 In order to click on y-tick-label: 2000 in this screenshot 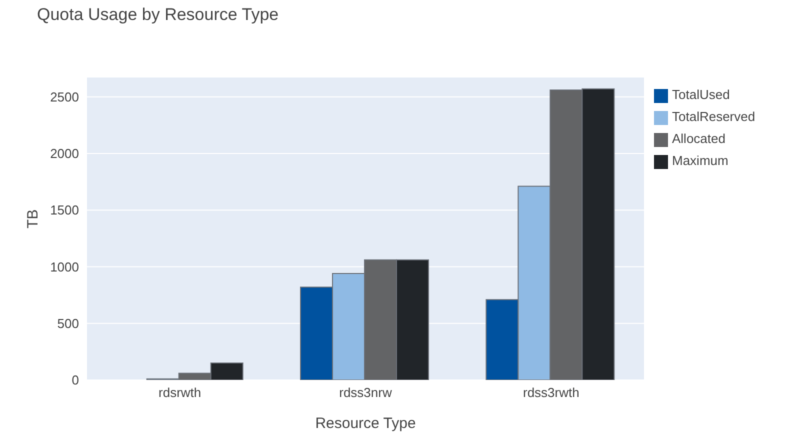, I will do `click(64, 154)`.